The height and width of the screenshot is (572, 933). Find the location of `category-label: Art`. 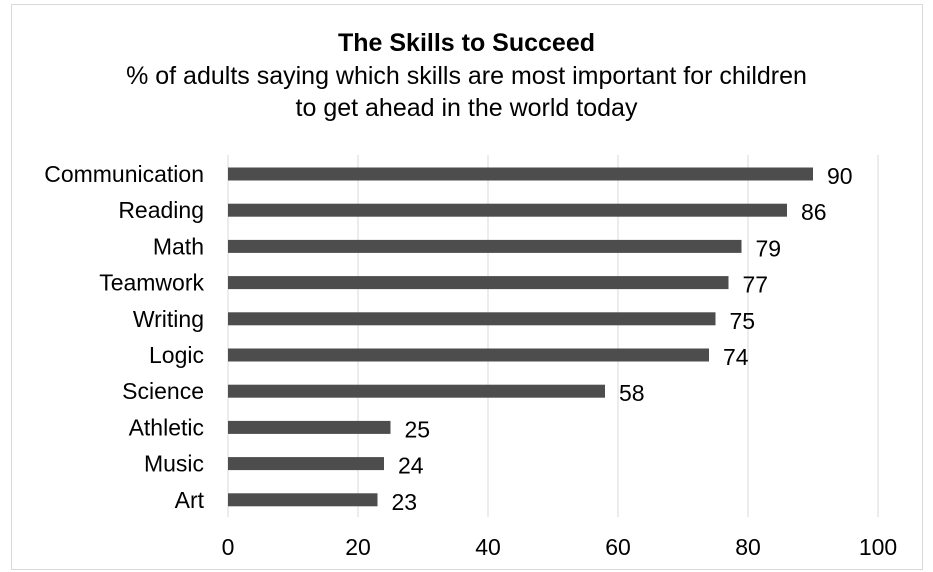

category-label: Art is located at coordinates (190, 500).